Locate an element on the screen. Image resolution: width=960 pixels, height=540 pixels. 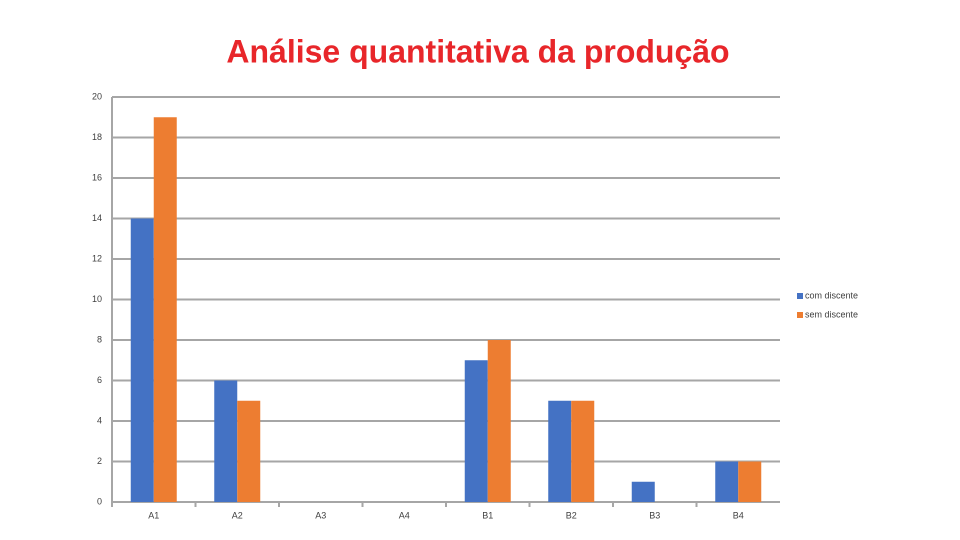
y-tick-label: 2 is located at coordinates (99, 461).